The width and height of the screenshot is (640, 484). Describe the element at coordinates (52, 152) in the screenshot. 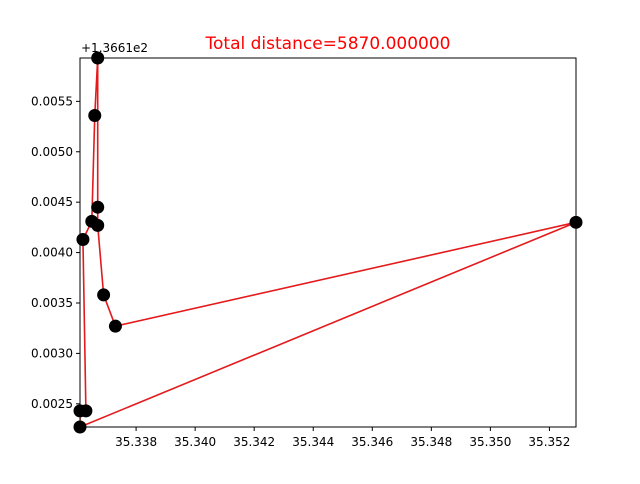

I see `y-tick-label-5: 0.0050` at that location.